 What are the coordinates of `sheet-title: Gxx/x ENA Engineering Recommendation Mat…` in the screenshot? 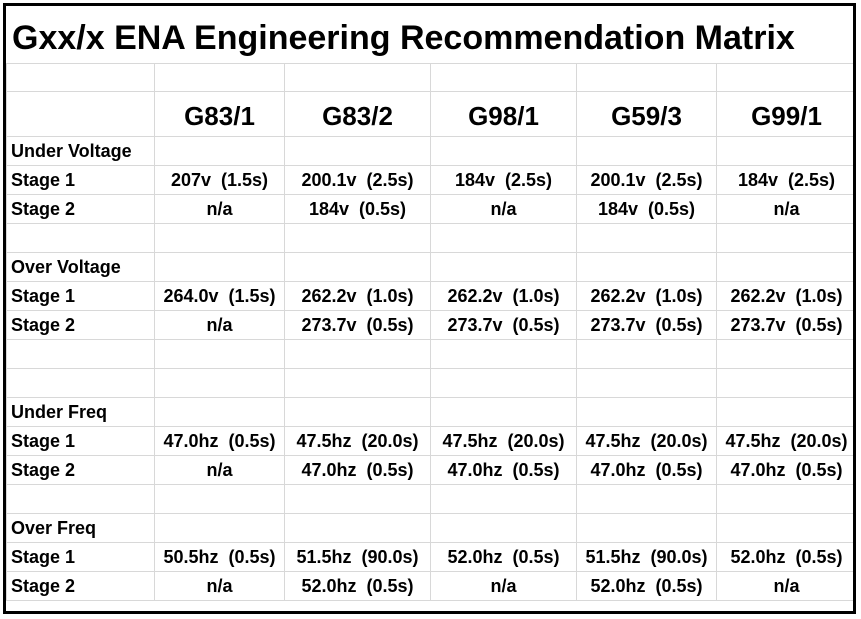 It's located at (403, 38).